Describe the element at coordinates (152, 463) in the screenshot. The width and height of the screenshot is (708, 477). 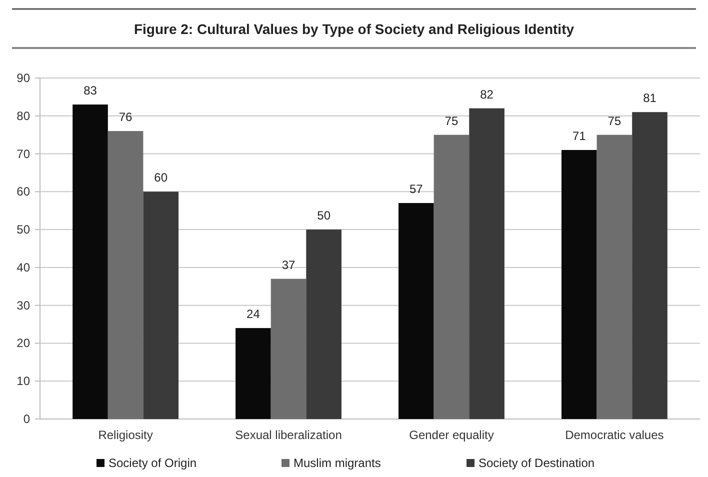
I see `legend-label: Society of Origin` at that location.